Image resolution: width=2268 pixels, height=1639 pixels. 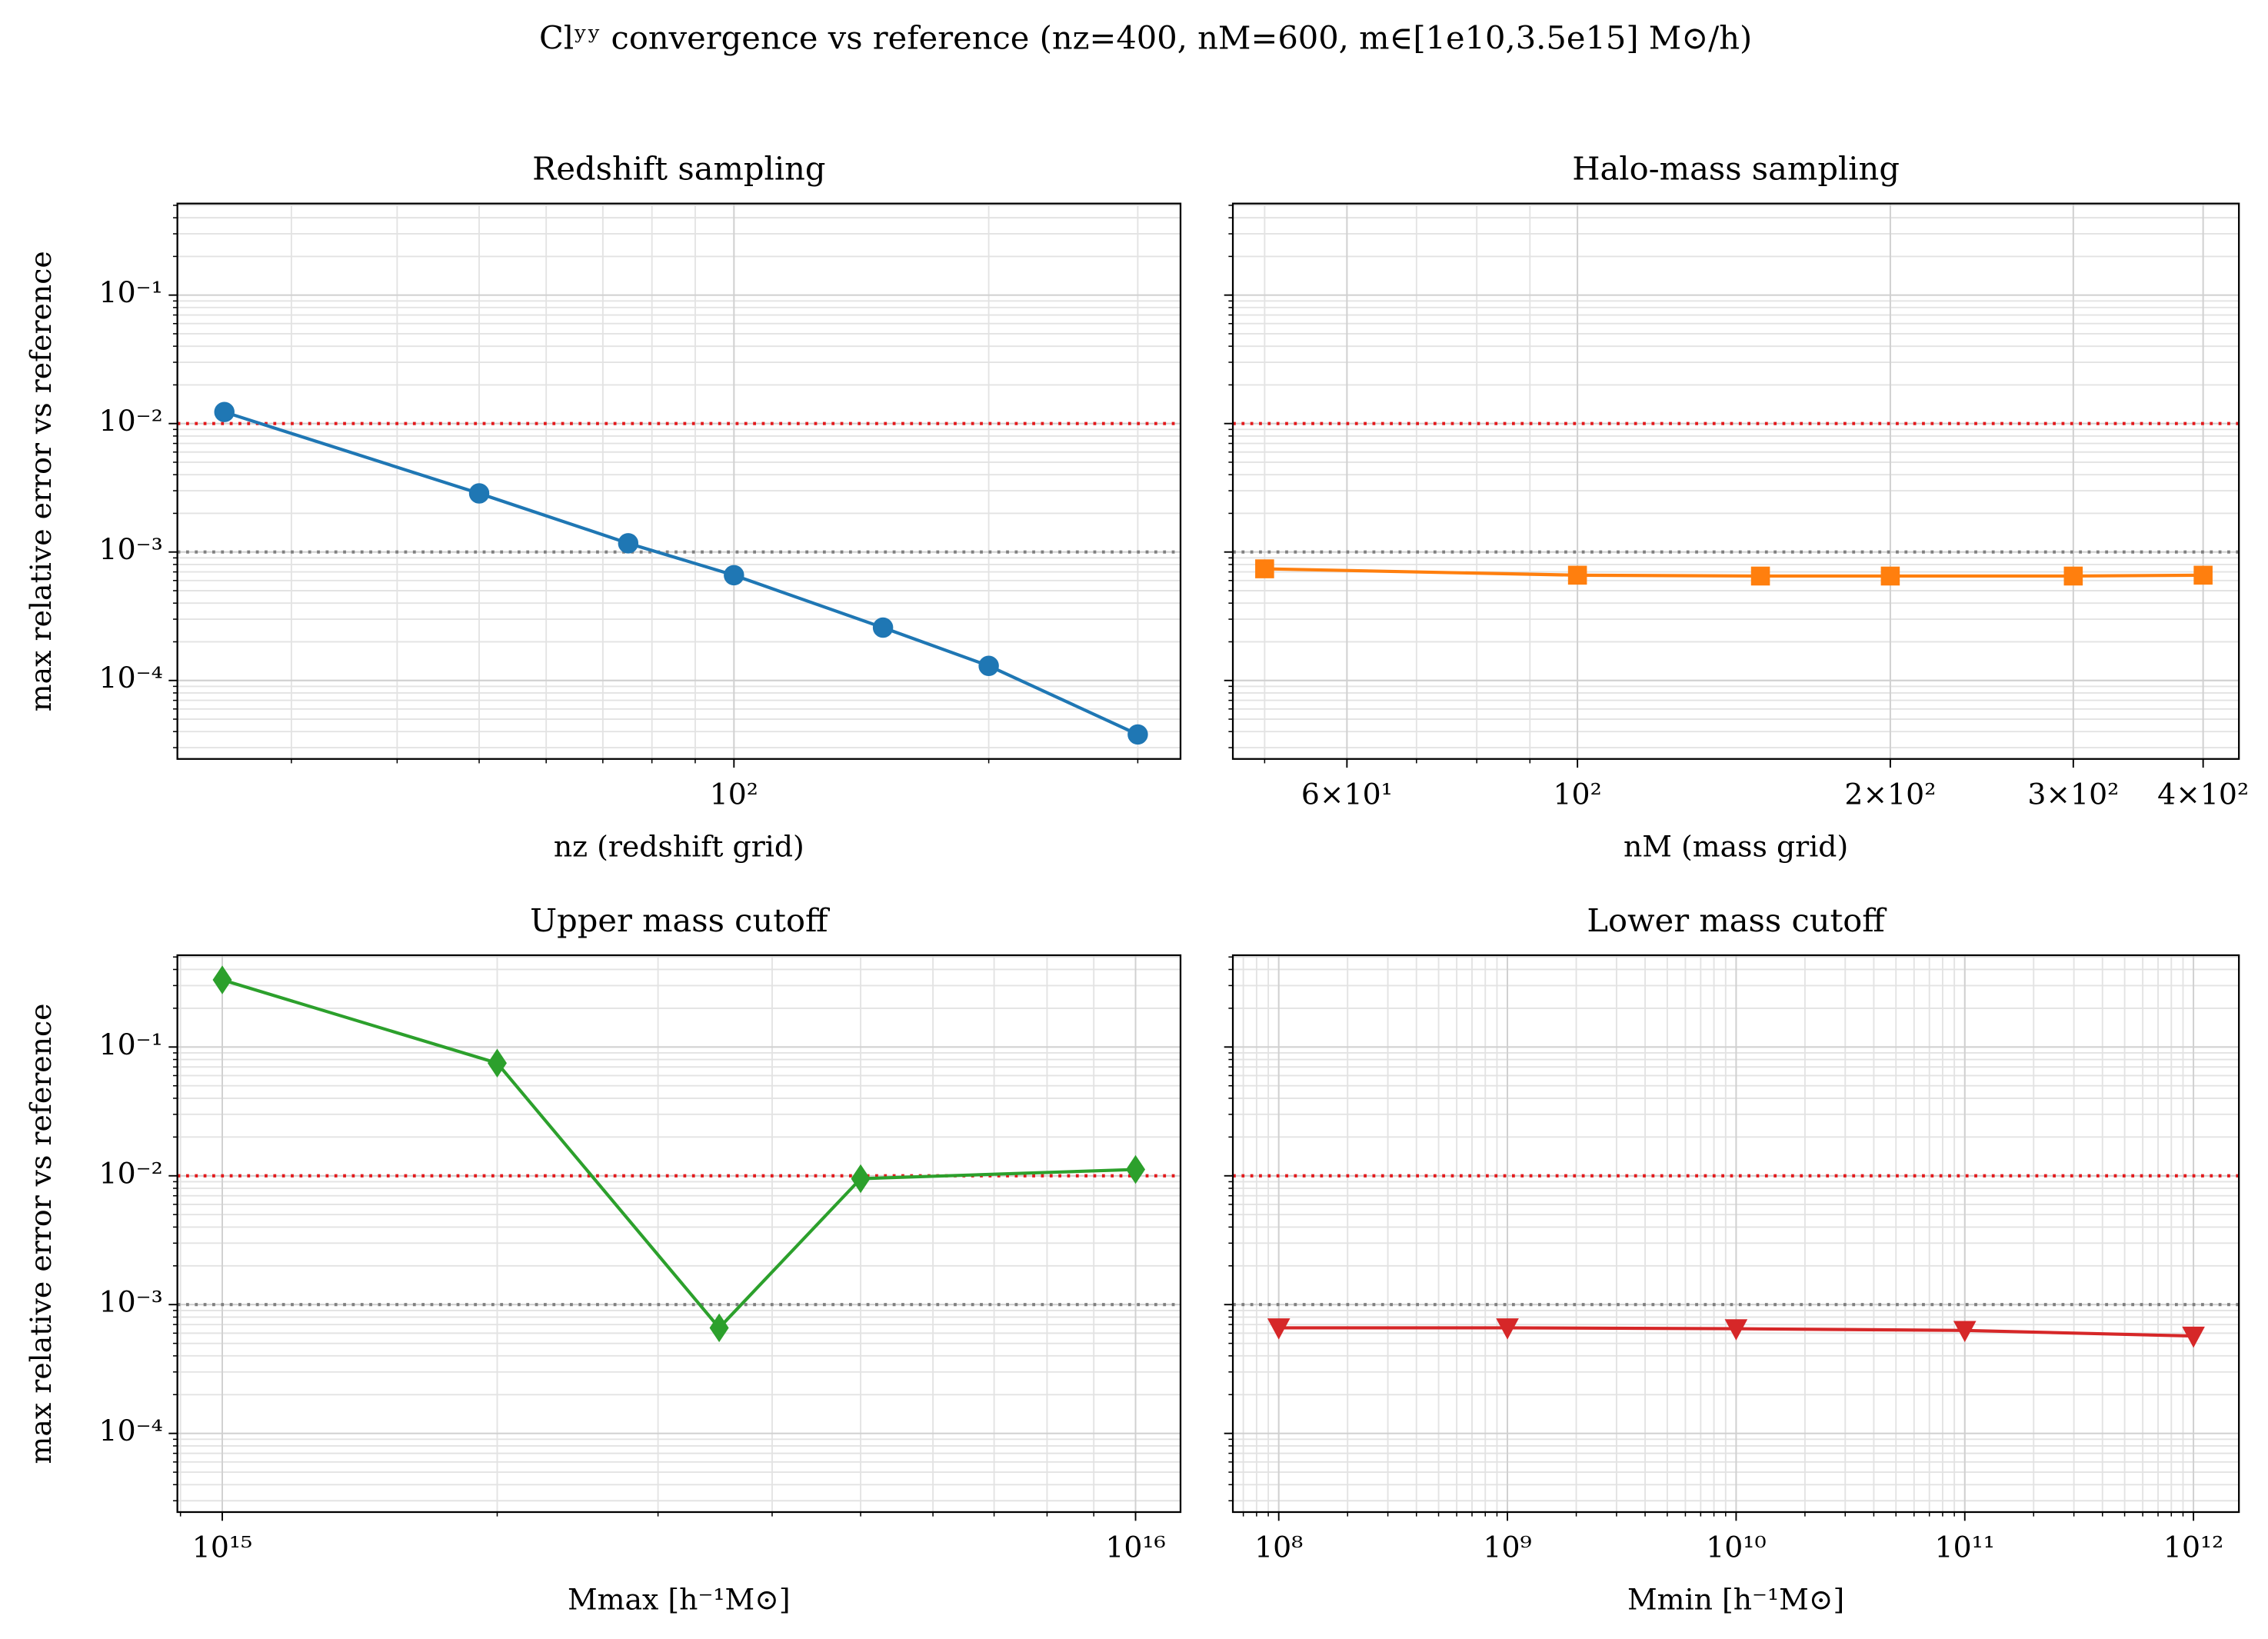 I want to click on x-axis-label: nM (mass grid), so click(x=1736, y=846).